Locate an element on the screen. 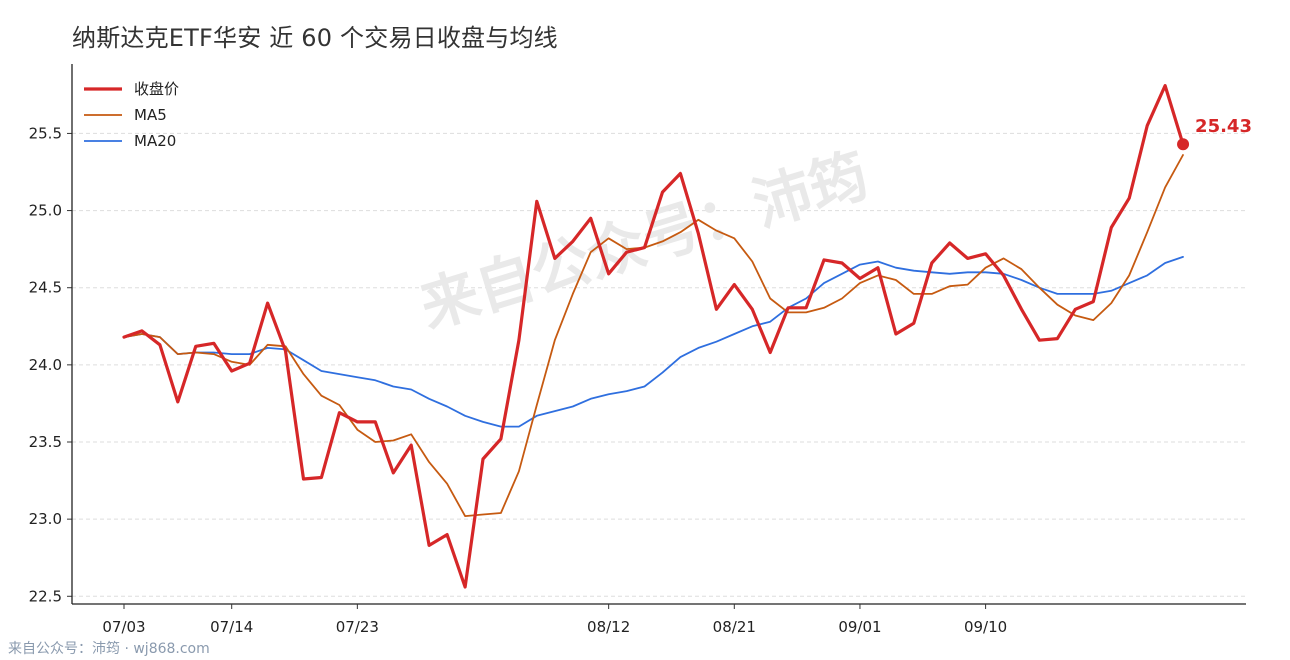 The height and width of the screenshot is (660, 1290). legend-label: MA20 is located at coordinates (155, 141).